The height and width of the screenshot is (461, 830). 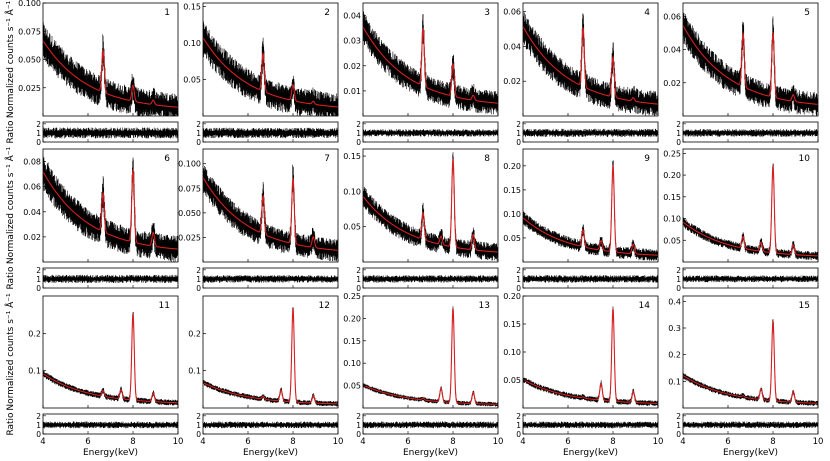 What do you see at coordinates (189, 188) in the screenshot?
I see `y-tick-label: 0.075` at bounding box center [189, 188].